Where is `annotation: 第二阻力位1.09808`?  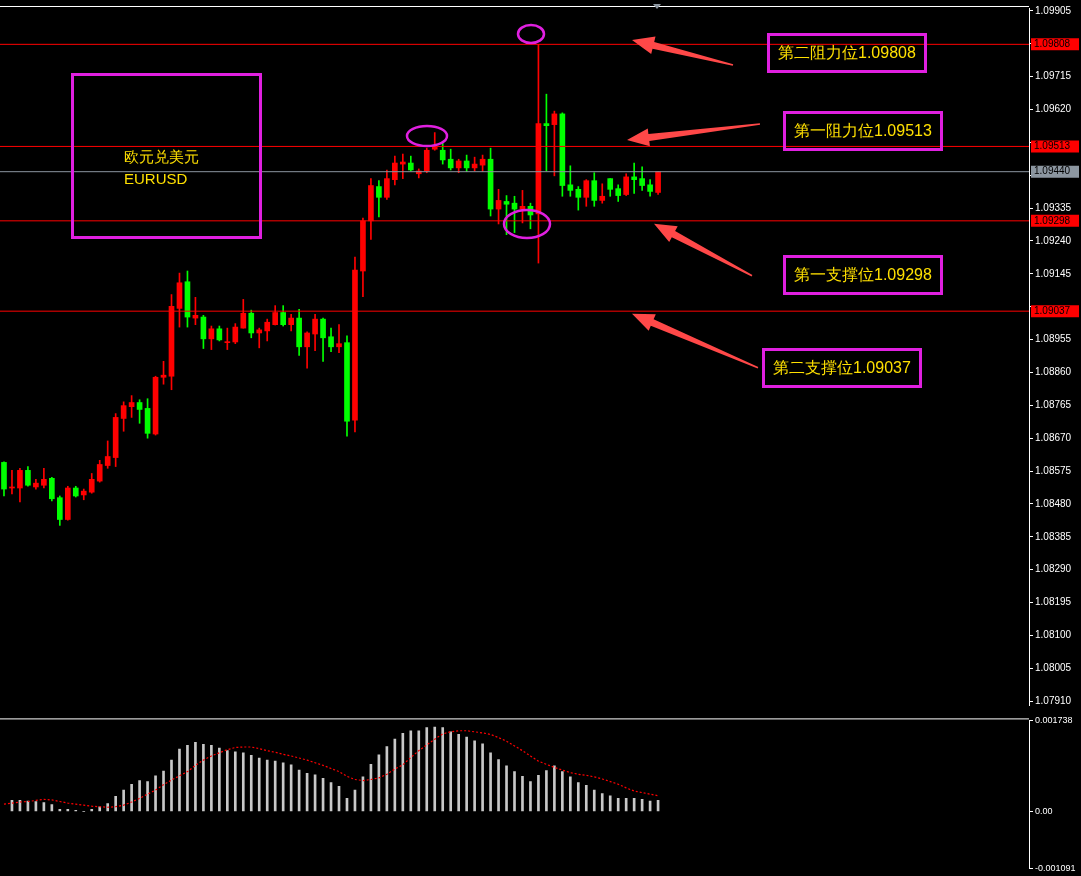 annotation: 第二阻力位1.09808 is located at coordinates (847, 53).